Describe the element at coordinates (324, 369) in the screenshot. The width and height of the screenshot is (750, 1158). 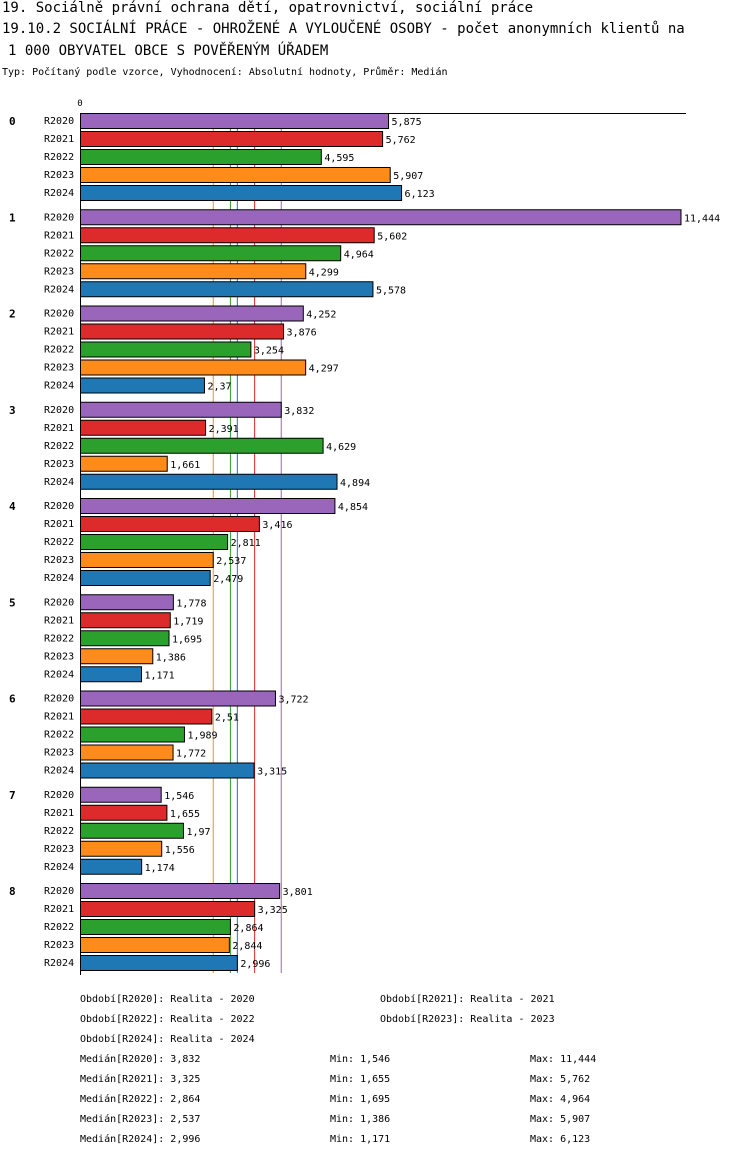
I see `value-label: 4,297` at that location.